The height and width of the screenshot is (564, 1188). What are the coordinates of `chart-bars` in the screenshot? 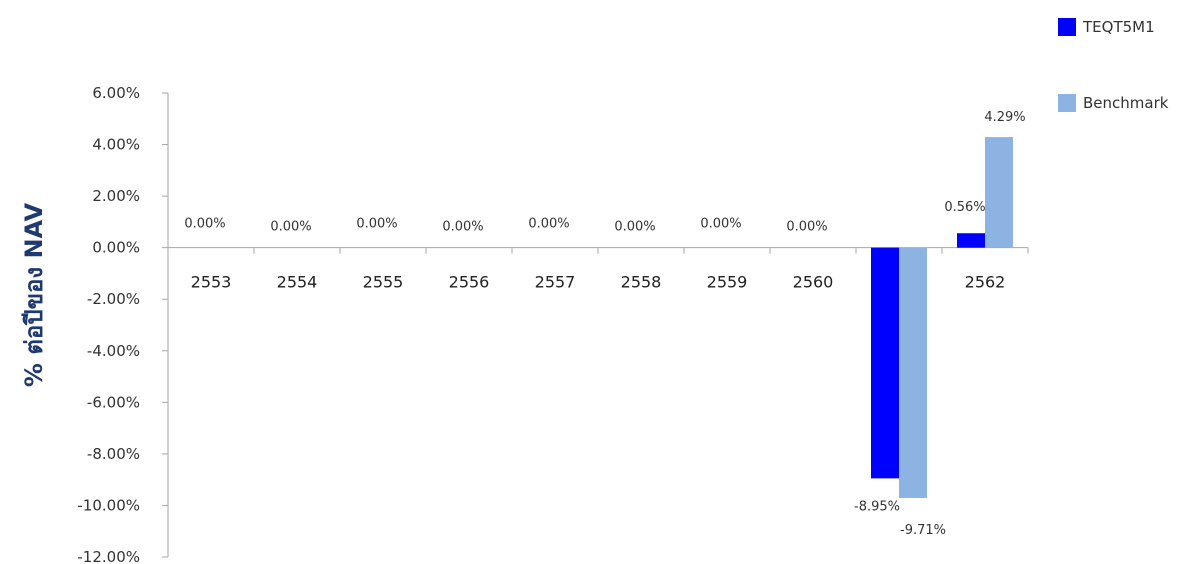 It's located at (942, 317).